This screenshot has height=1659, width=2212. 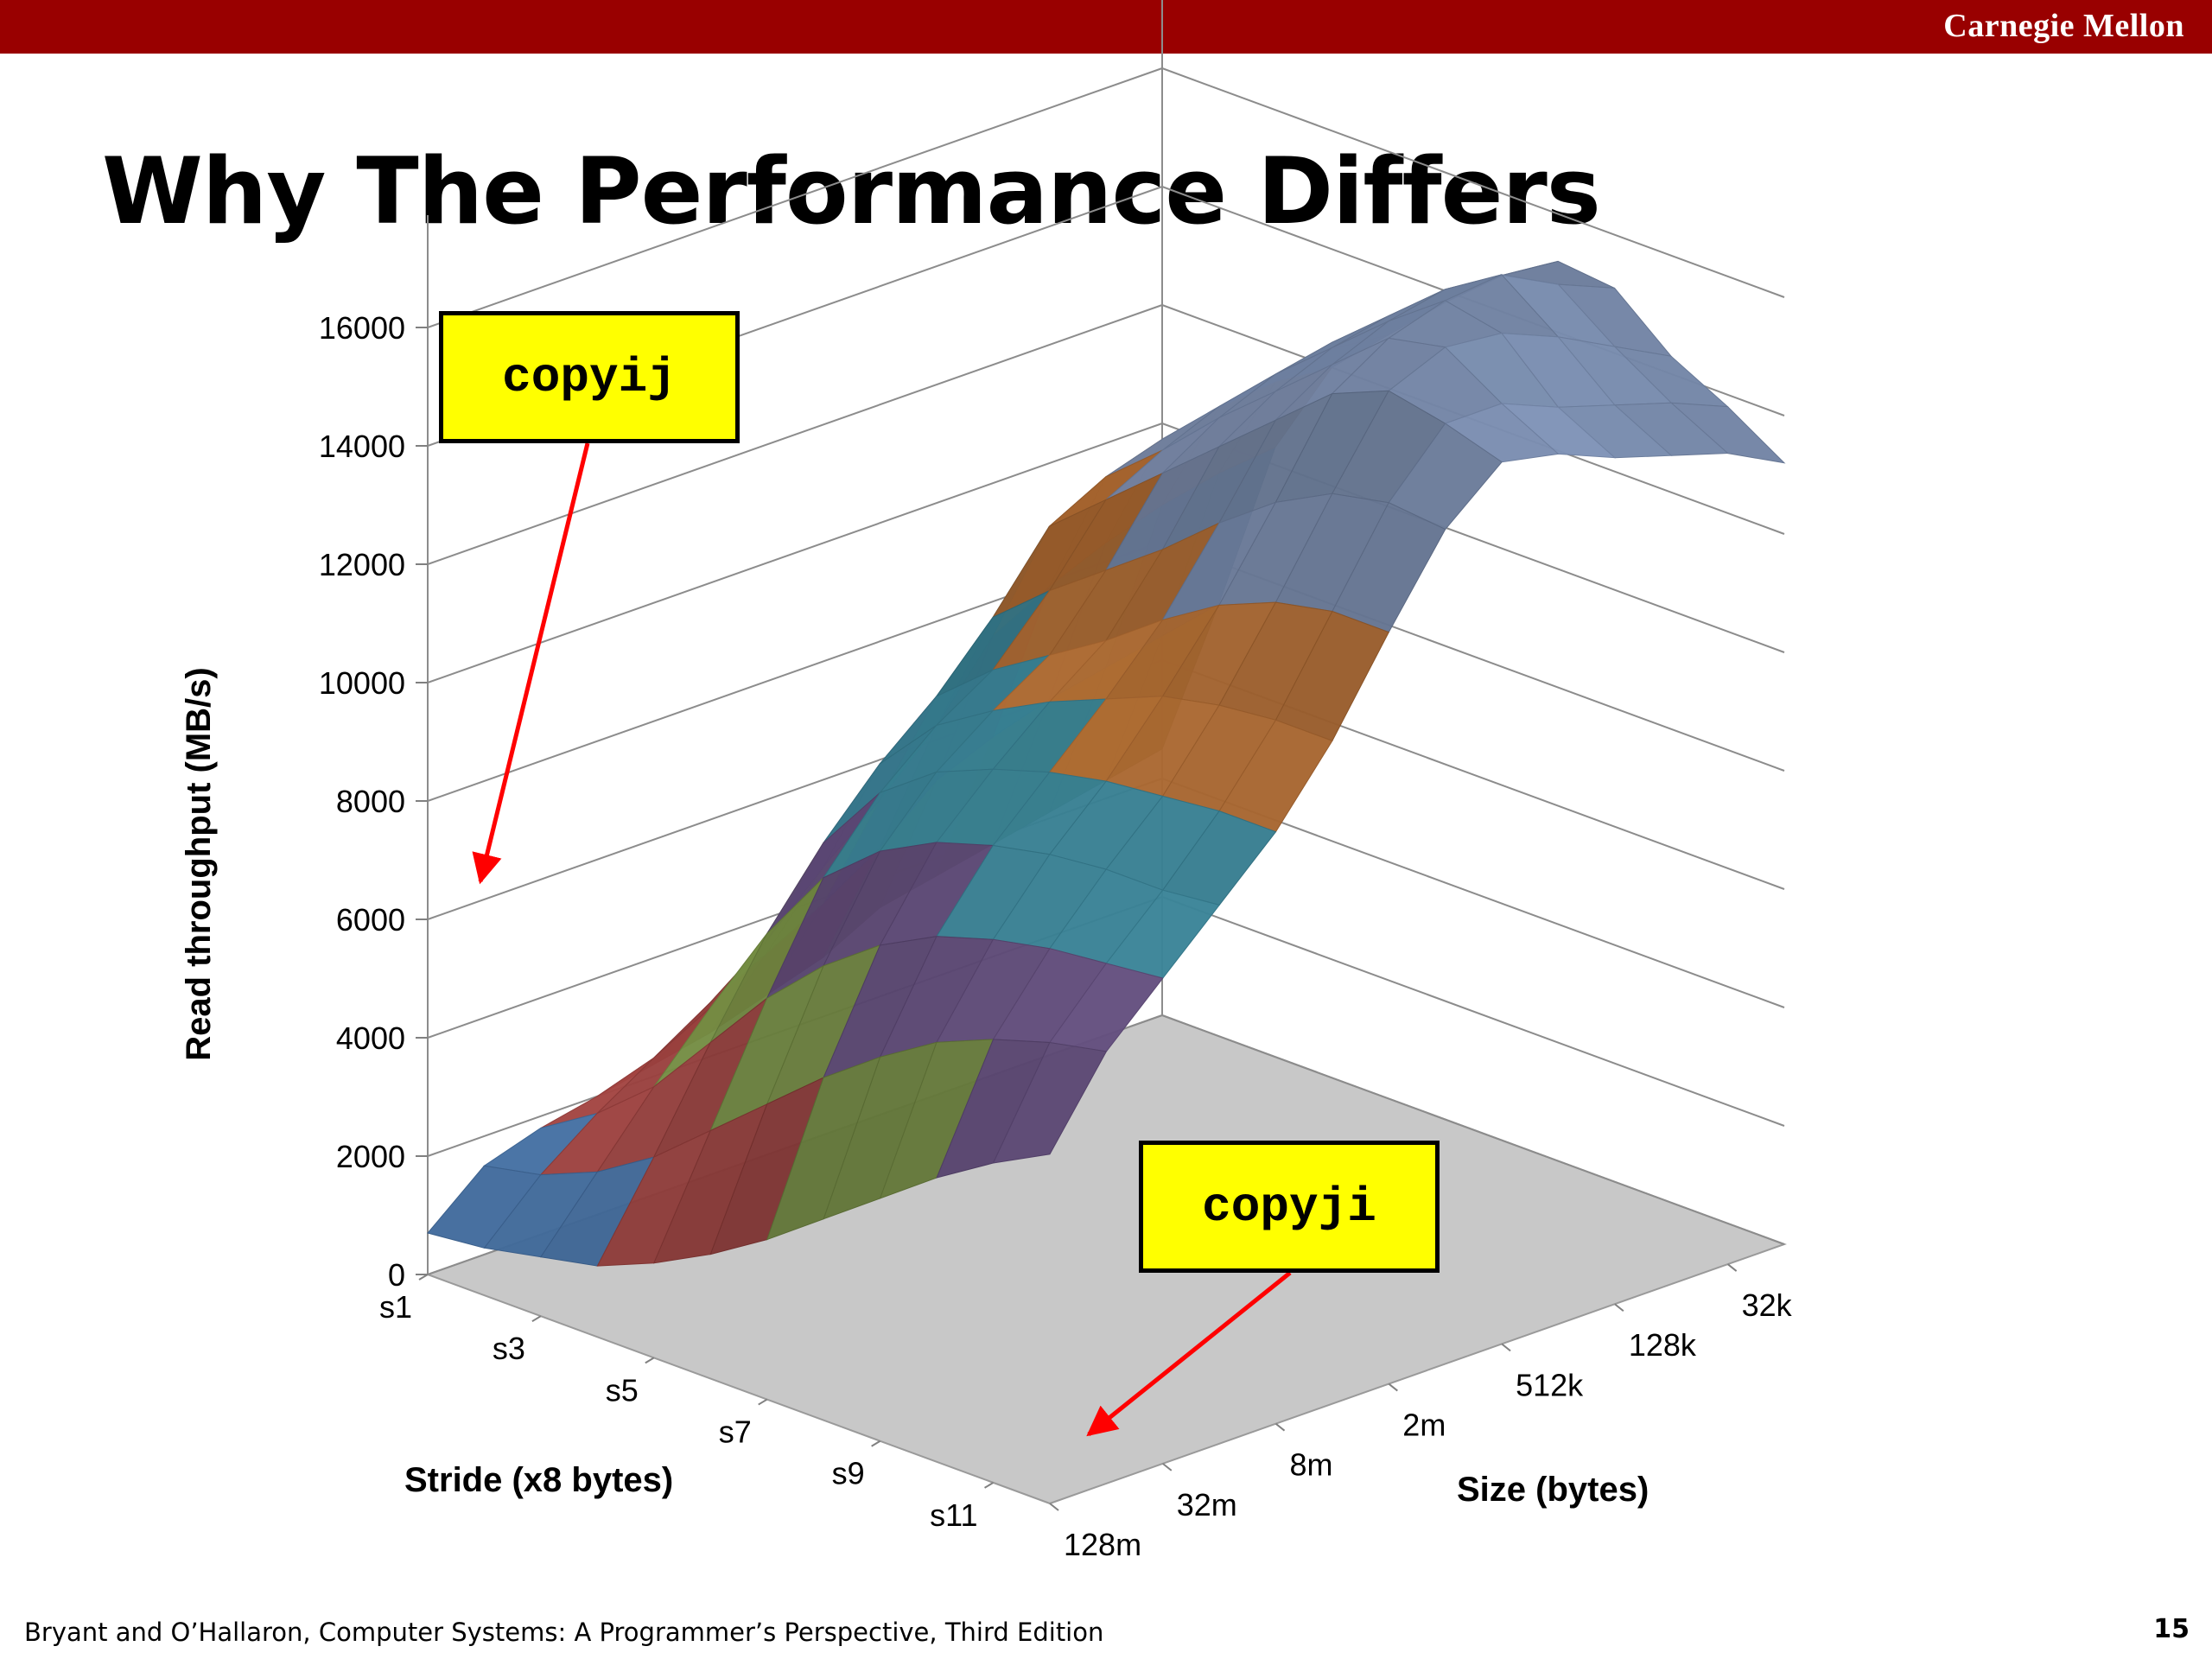 What do you see at coordinates (1106, 27) in the screenshot?
I see `header-bar: Carnegie Mellon` at bounding box center [1106, 27].